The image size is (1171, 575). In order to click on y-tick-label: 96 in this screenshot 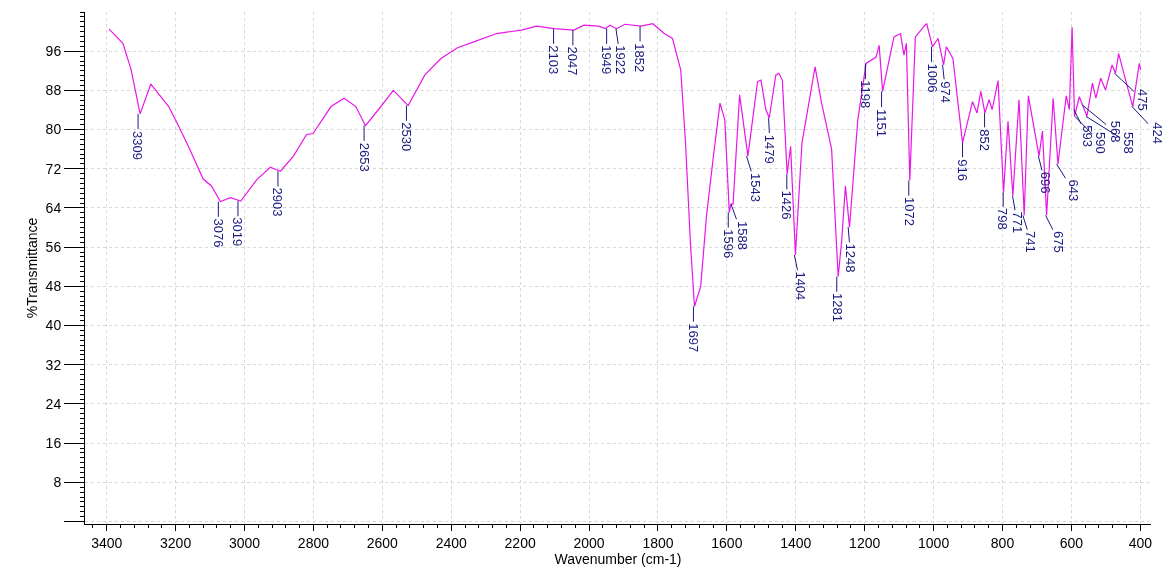, I will do `click(53, 51)`.